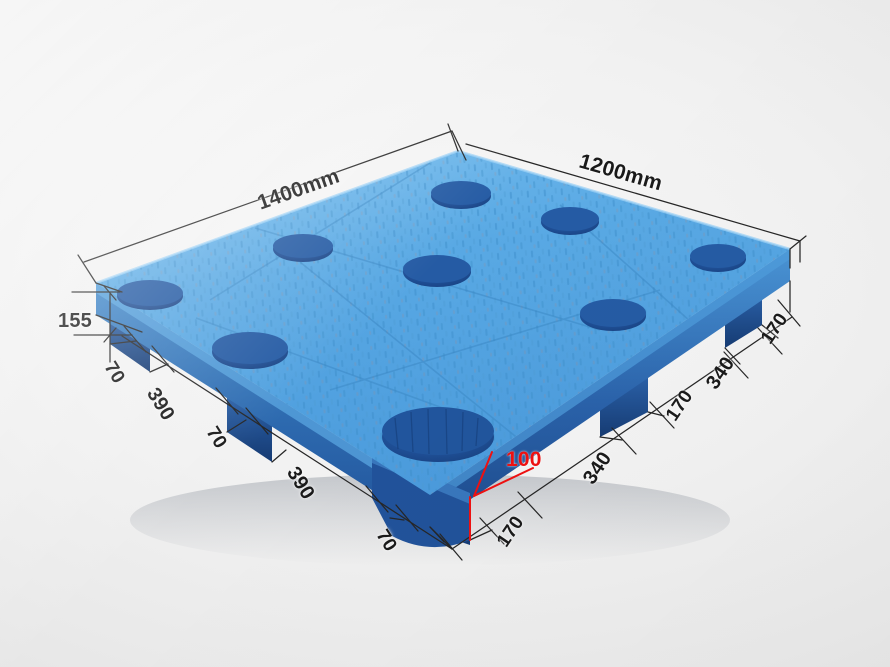  Describe the element at coordinates (263, 405) in the screenshot. I see `pallet-left-face` at that location.